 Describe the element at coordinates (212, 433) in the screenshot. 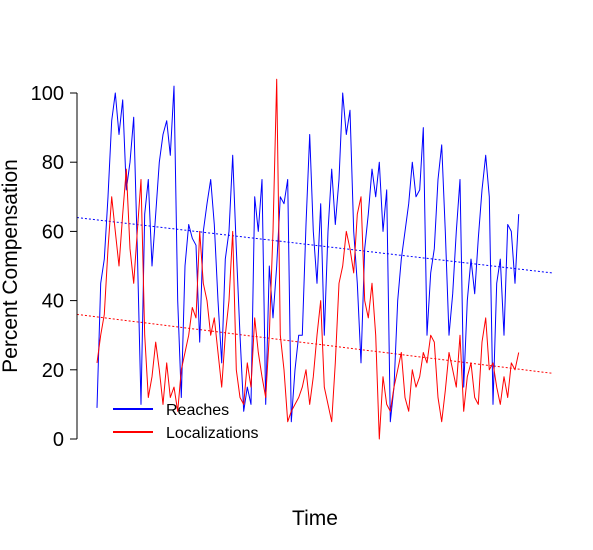

I see `legend-label-localizations: Localizations` at that location.